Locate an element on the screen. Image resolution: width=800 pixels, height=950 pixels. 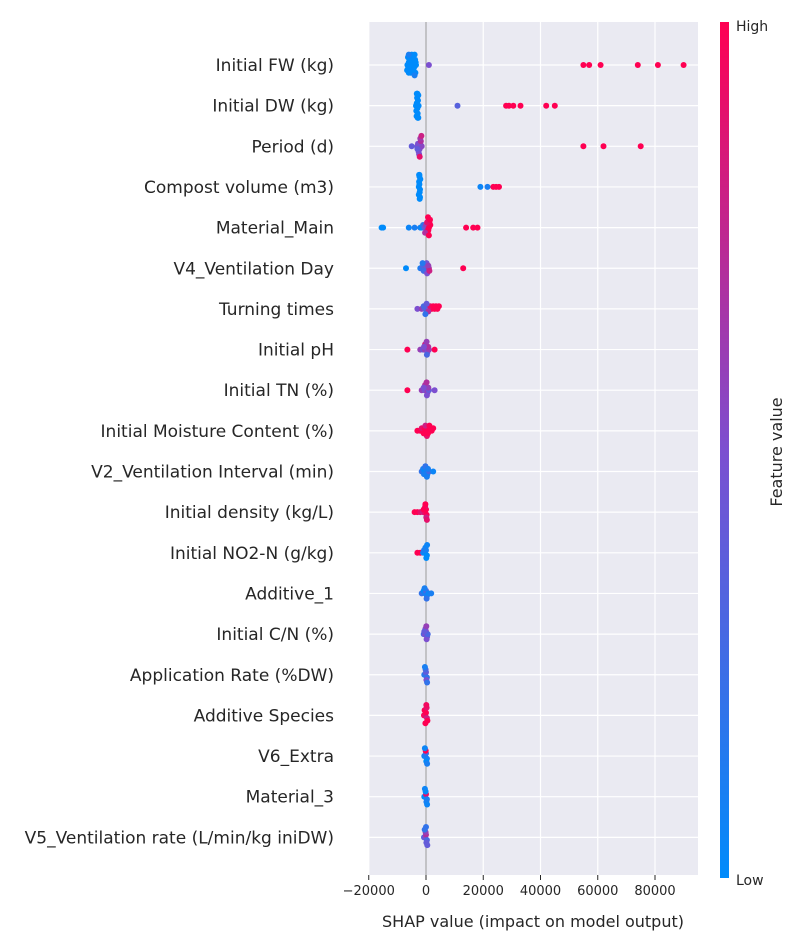
feature-label: V6_Extra is located at coordinates (296, 757).